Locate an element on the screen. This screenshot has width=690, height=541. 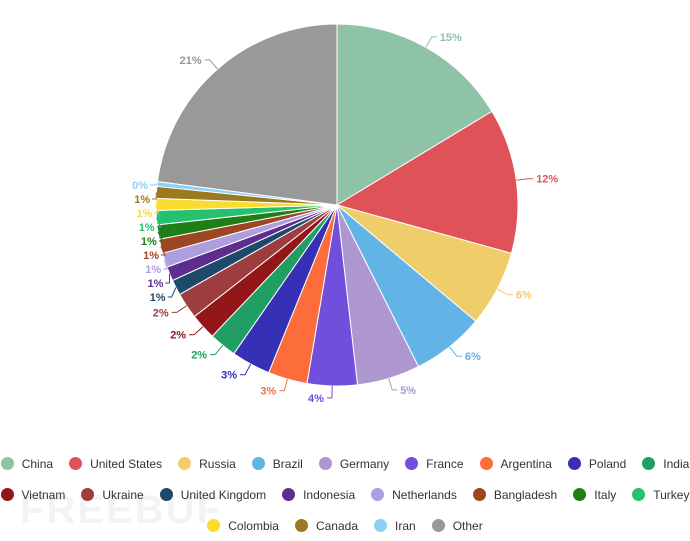
legend-item-france: France is located at coordinates (434, 463).